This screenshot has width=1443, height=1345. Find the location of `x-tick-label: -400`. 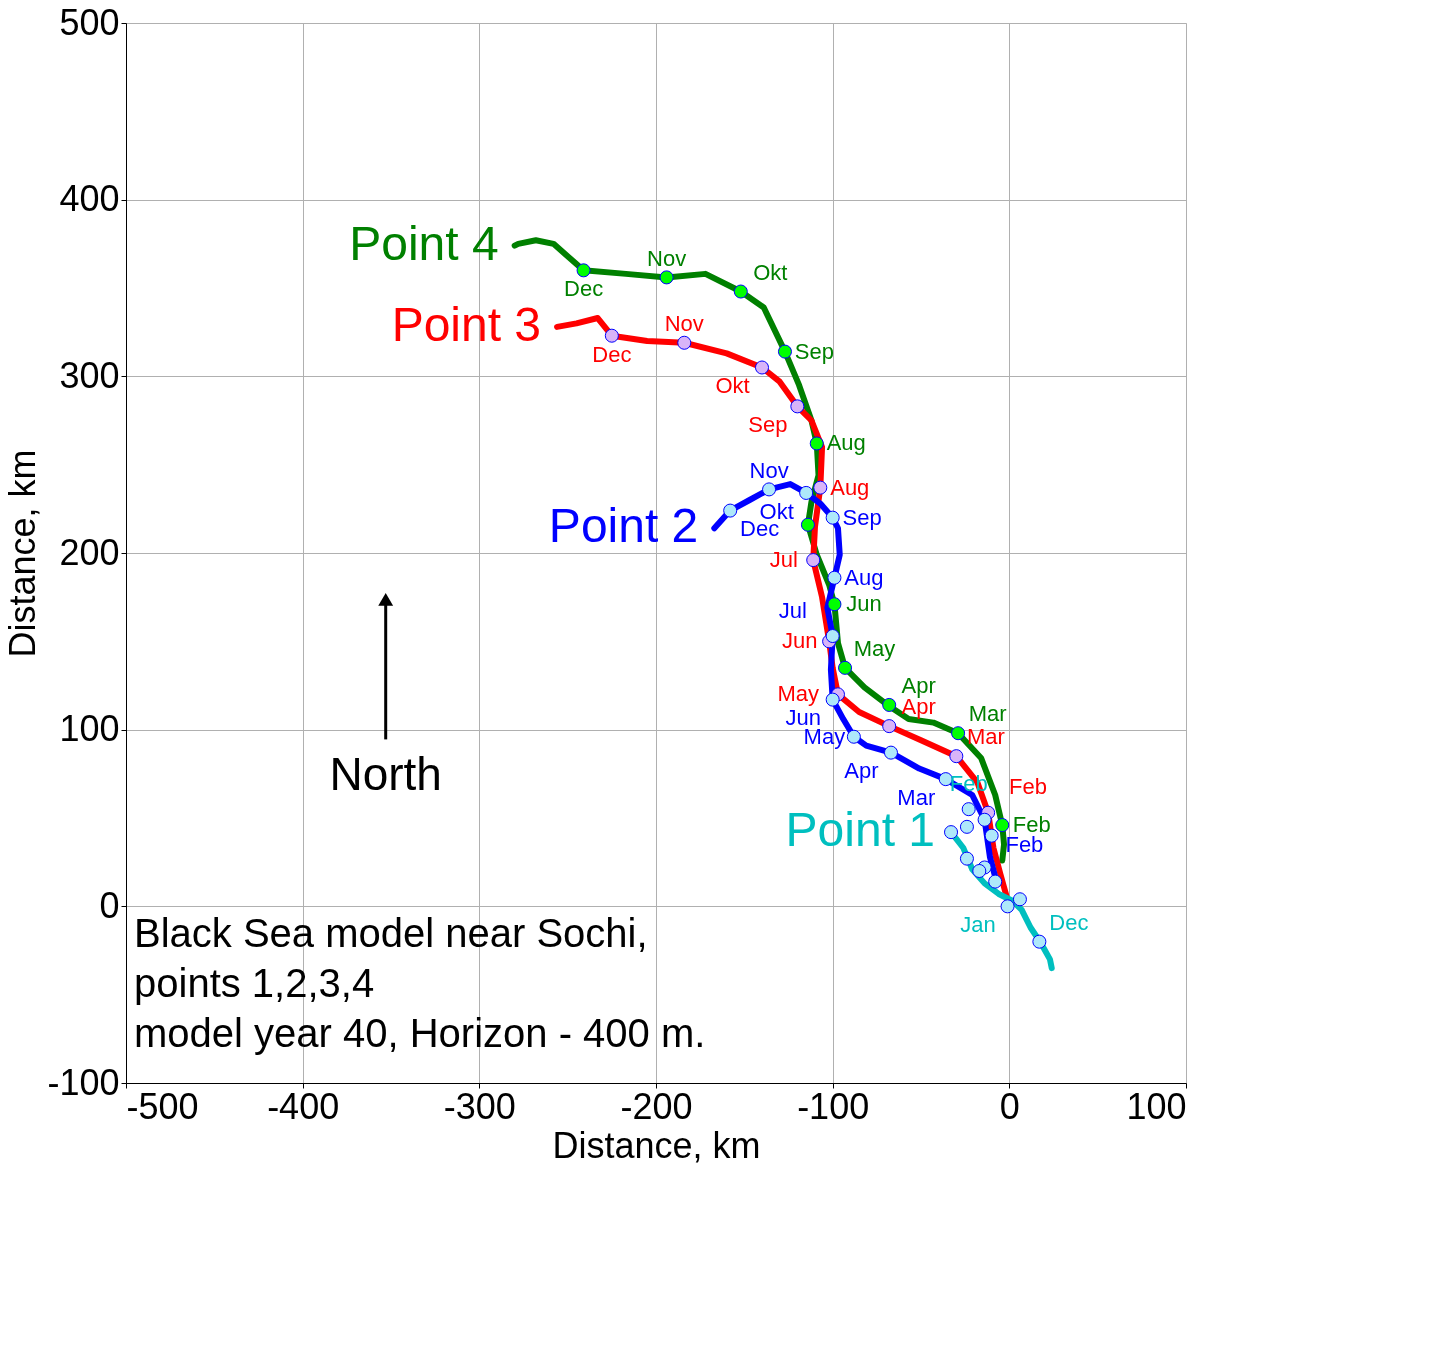

x-tick-label: -400 is located at coordinates (303, 1106).